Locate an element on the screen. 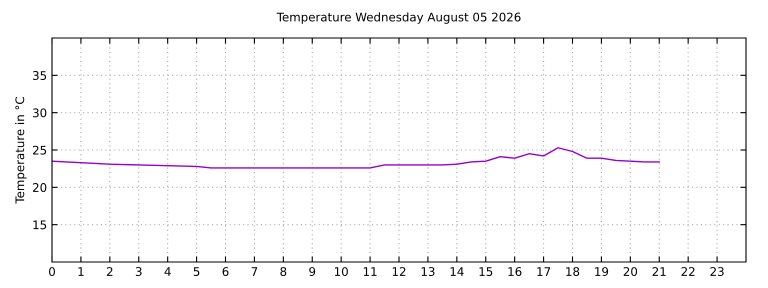 The height and width of the screenshot is (288, 768). x-tick-label: 9 is located at coordinates (312, 271).